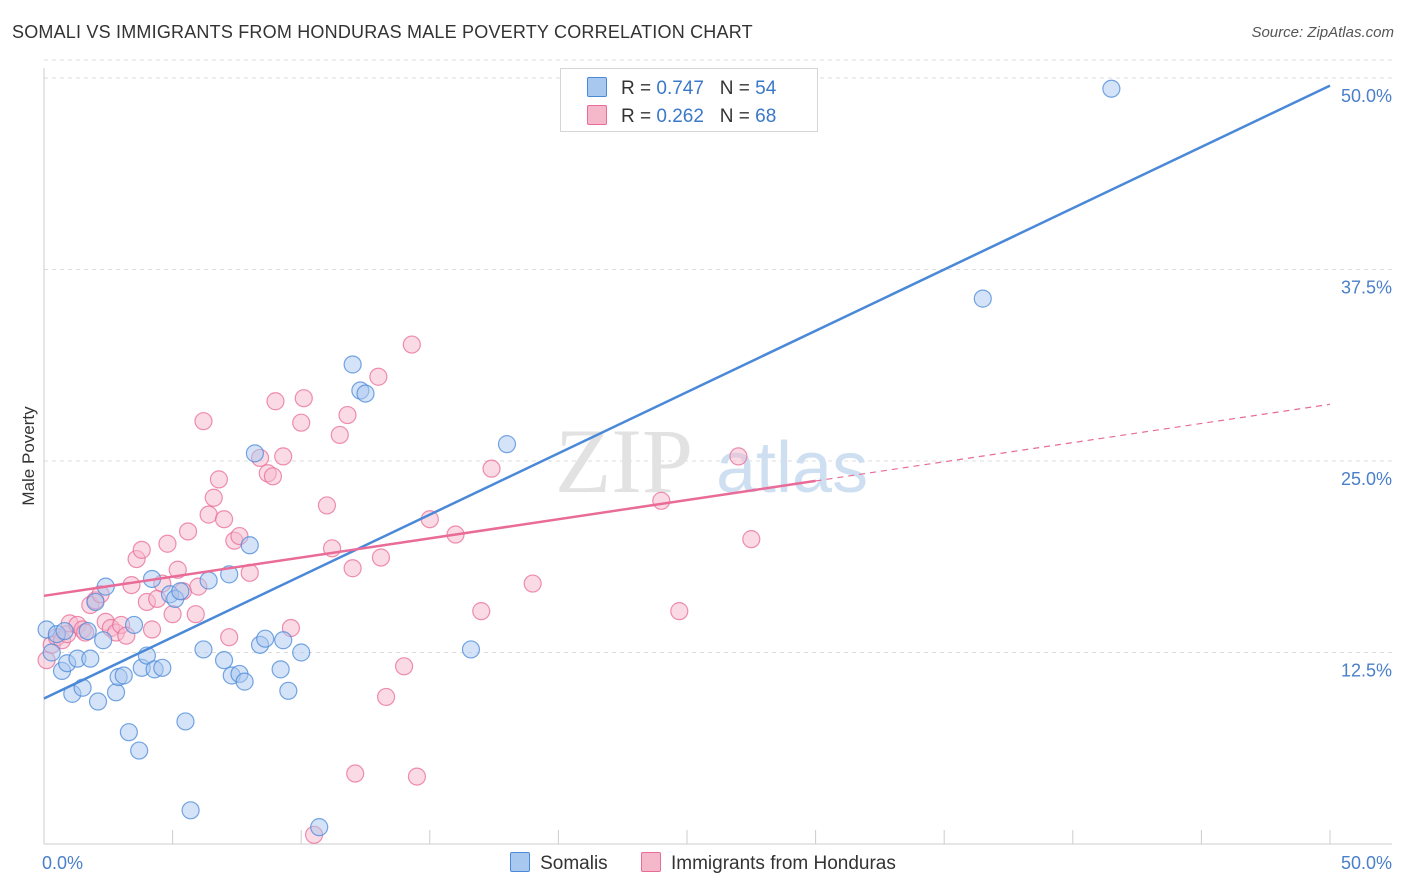 The height and width of the screenshot is (892, 1406). I want to click on trend-line-extension, so click(1073, 442).